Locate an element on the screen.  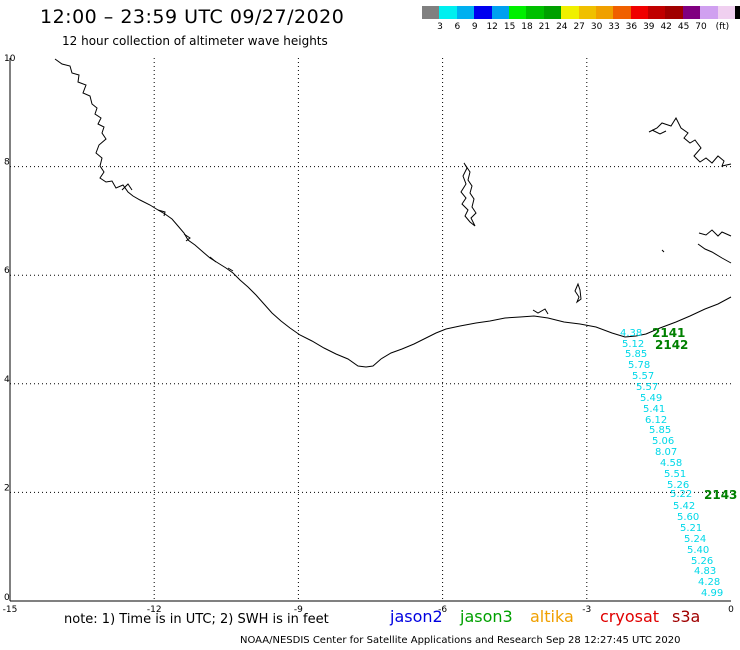
colorbar-label: 21 is located at coordinates (544, 27).